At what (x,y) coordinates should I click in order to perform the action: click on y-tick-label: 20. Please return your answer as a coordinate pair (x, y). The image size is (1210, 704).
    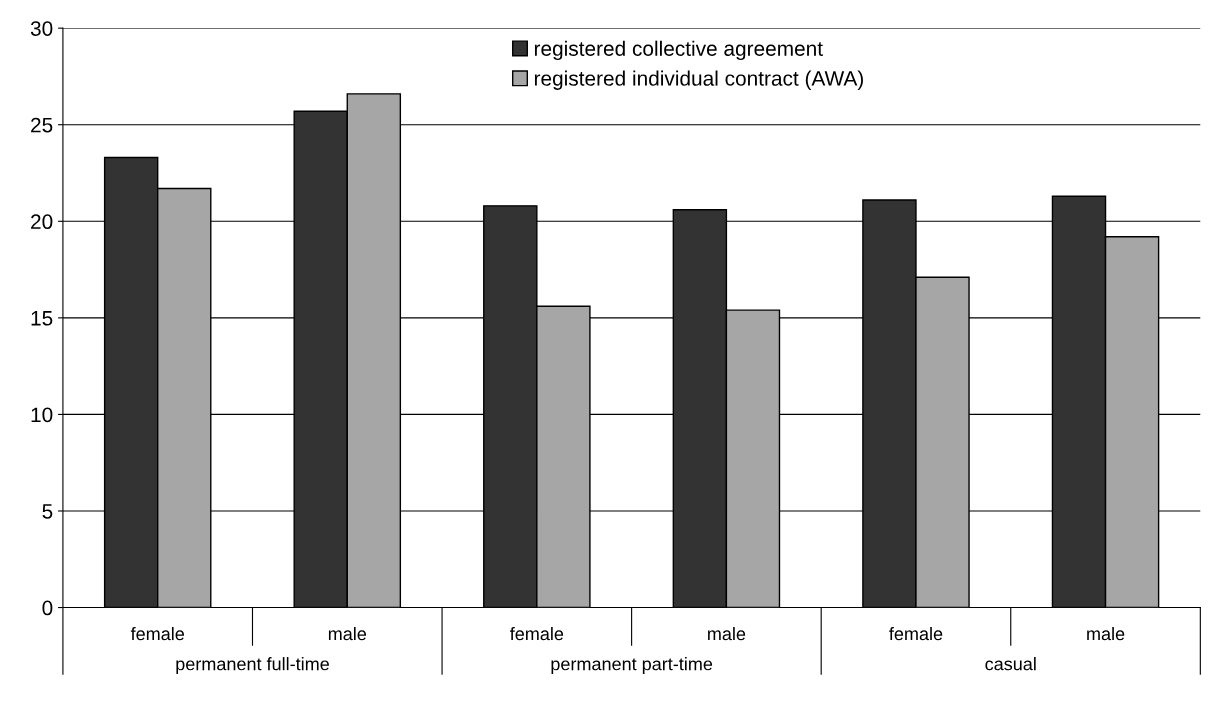
    Looking at the image, I should click on (42, 222).